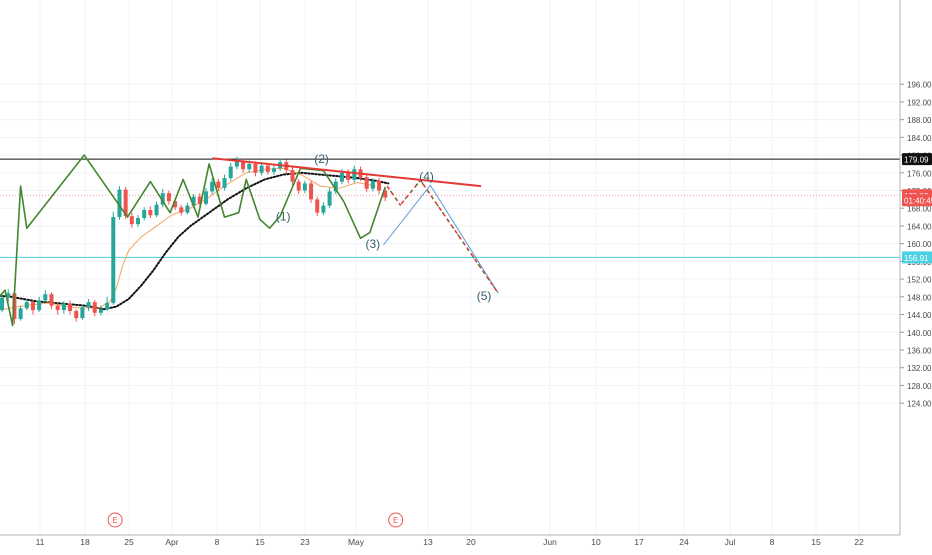 Image resolution: width=932 pixels, height=555 pixels. Describe the element at coordinates (919, 333) in the screenshot. I see `price-tick-label: 140.00` at that location.